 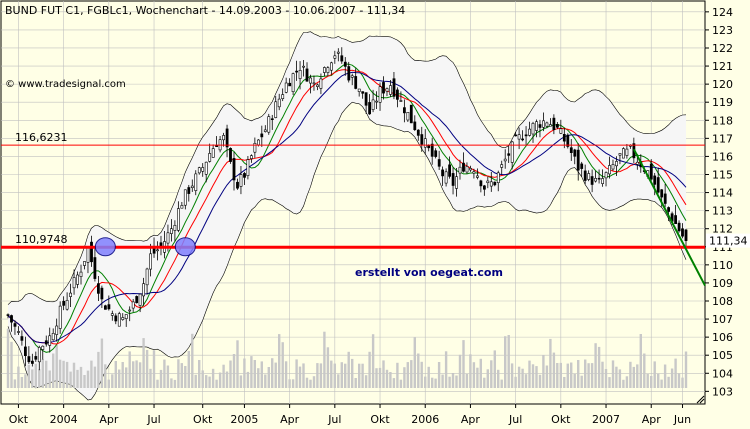 What do you see at coordinates (185, 247) in the screenshot?
I see `marker-circle` at bounding box center [185, 247].